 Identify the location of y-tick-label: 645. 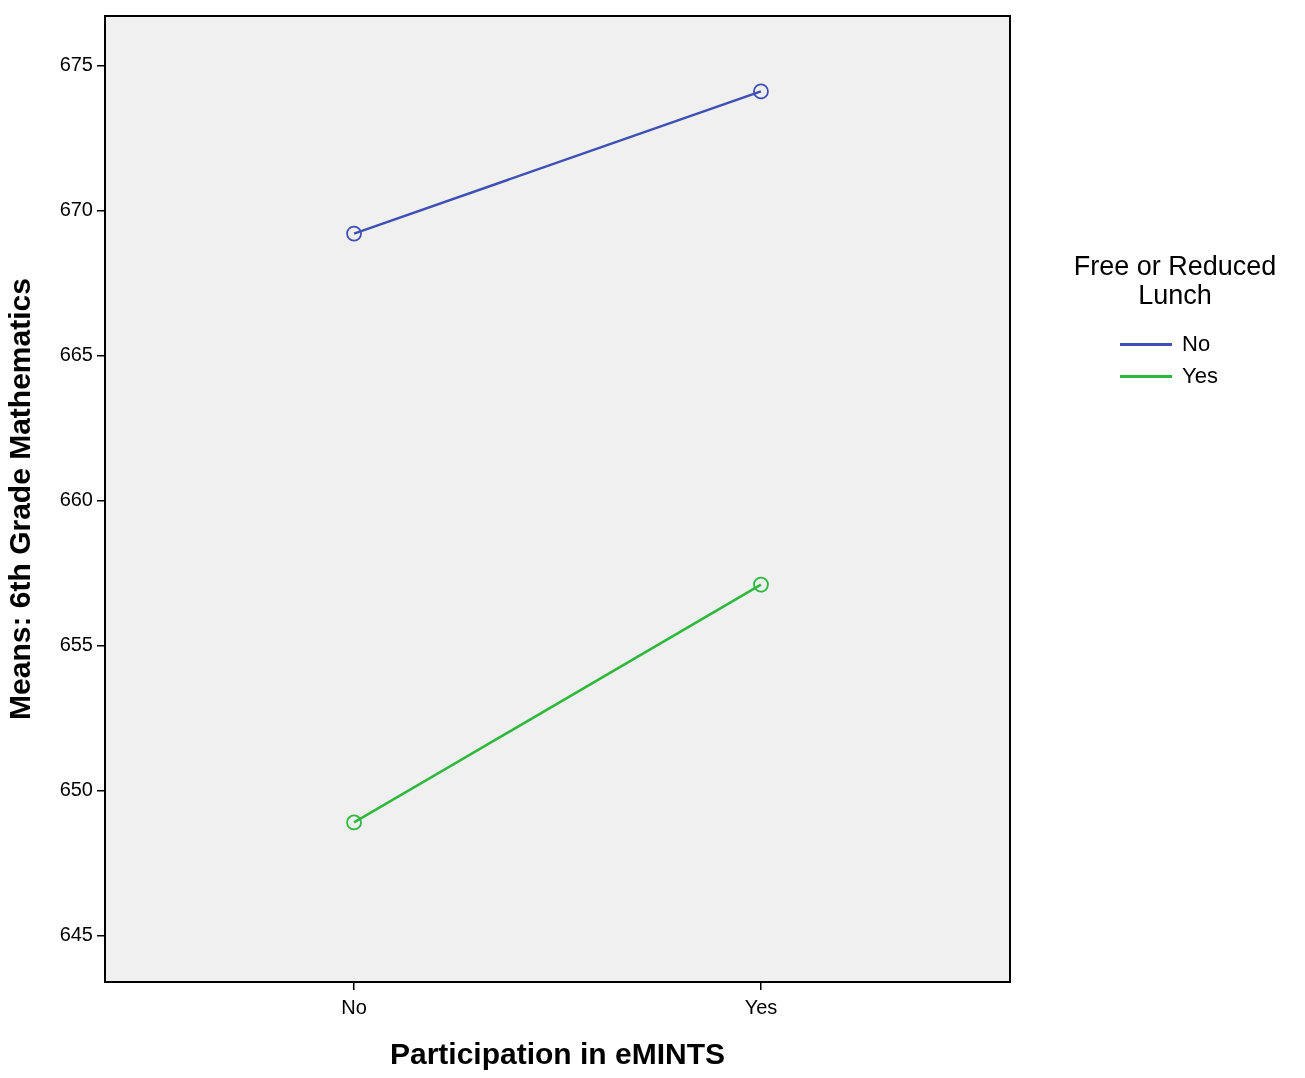
(76, 934).